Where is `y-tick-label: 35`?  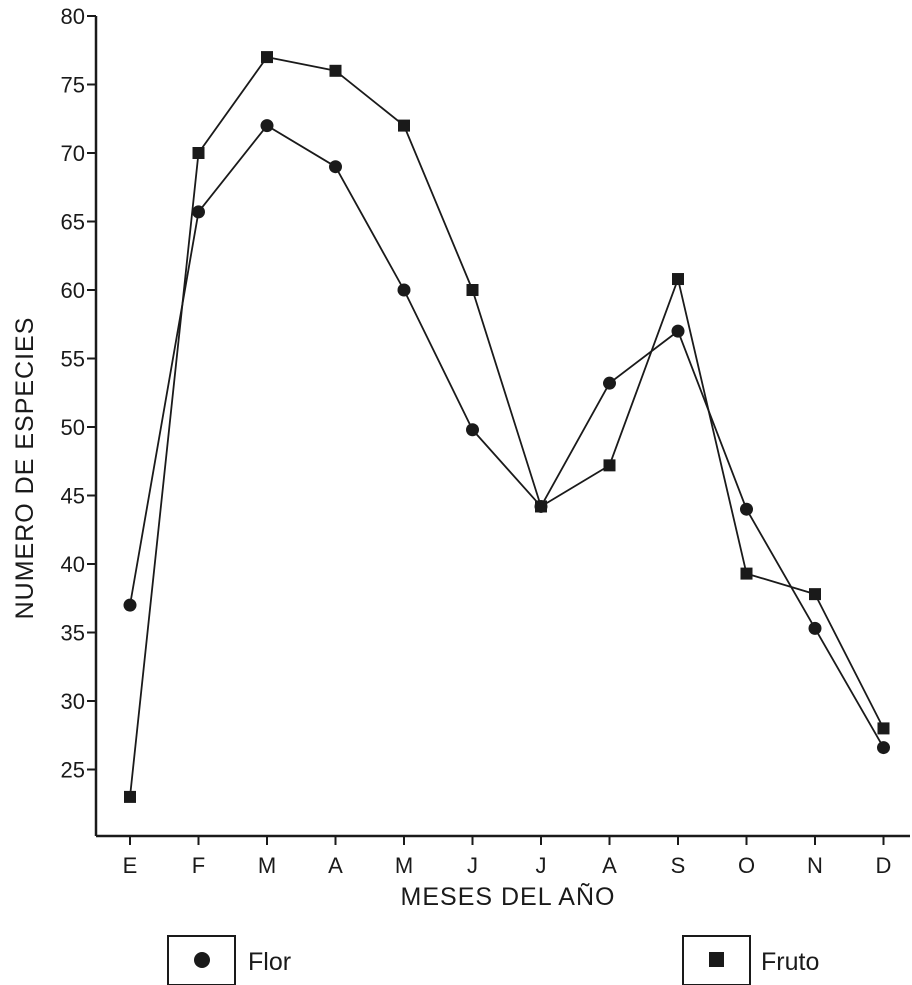 y-tick-label: 35 is located at coordinates (73, 633).